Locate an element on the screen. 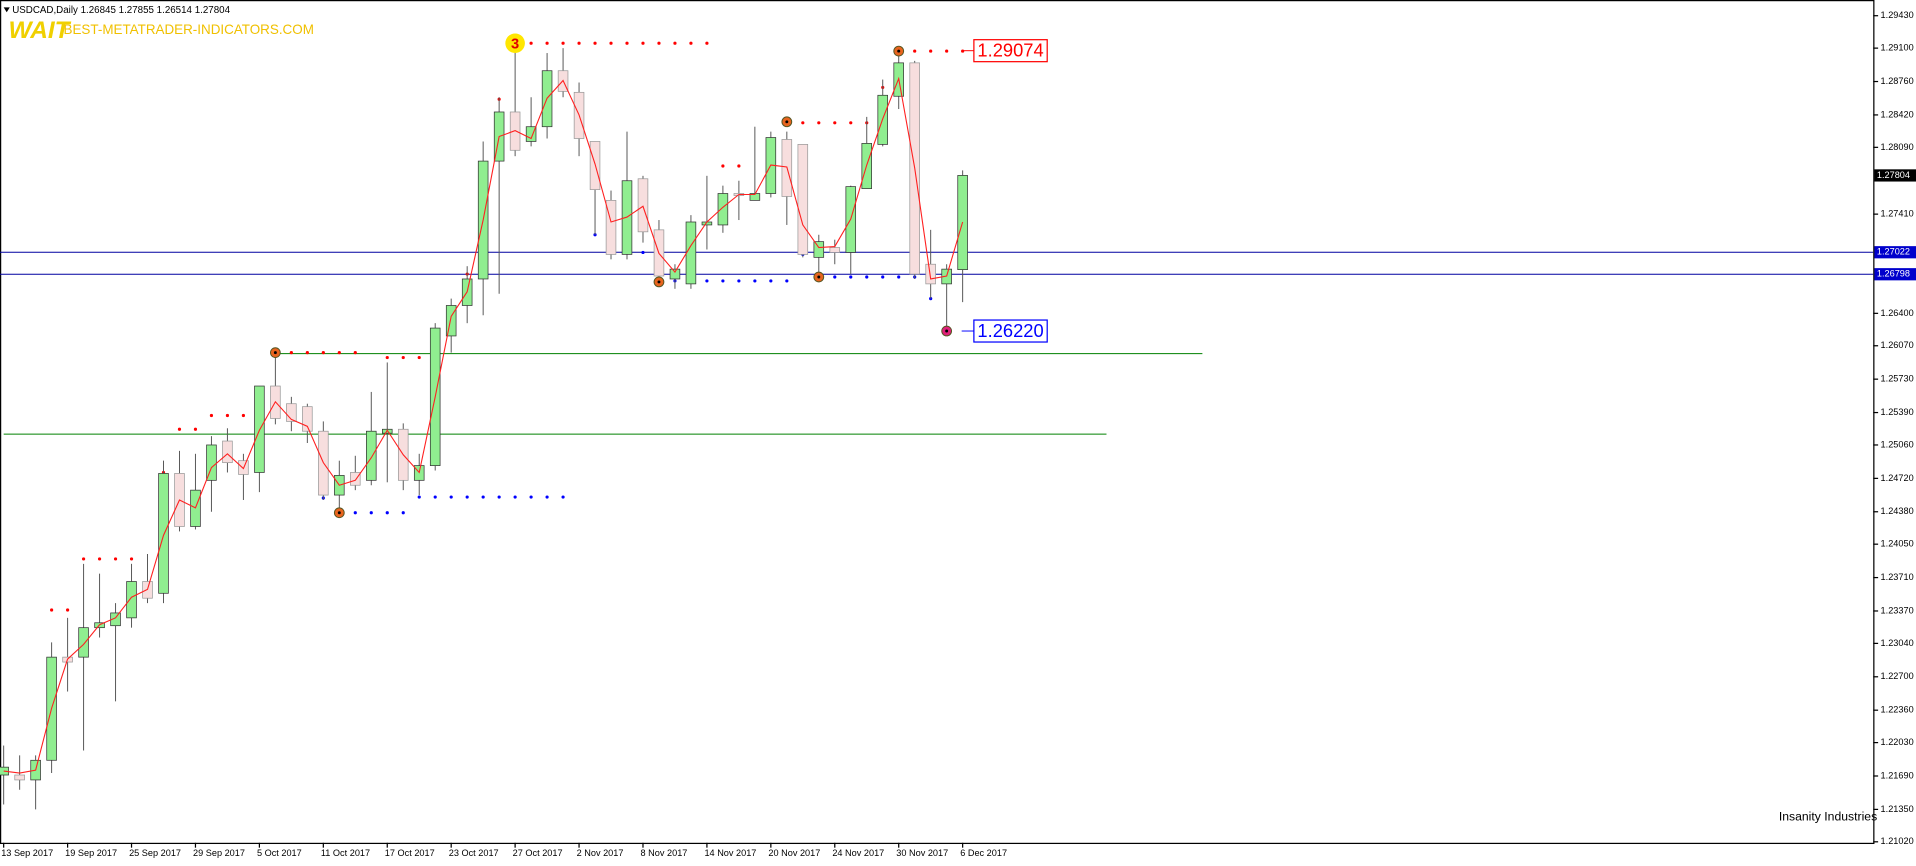 Image resolution: width=1916 pixels, height=866 pixels. price-tag-label: 1.27022 is located at coordinates (1893, 252).